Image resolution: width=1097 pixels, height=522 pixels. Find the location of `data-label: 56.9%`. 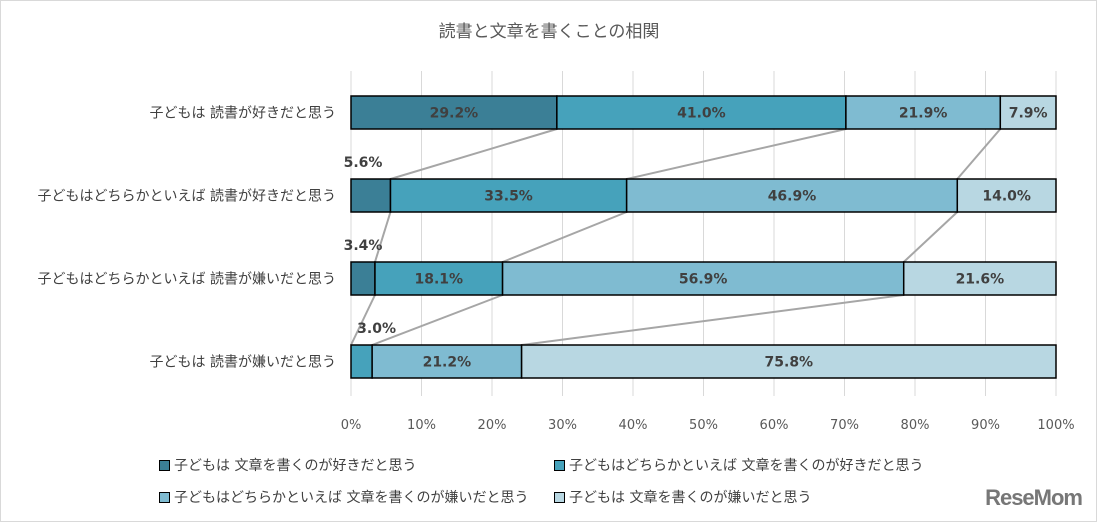

data-label: 56.9% is located at coordinates (703, 280).